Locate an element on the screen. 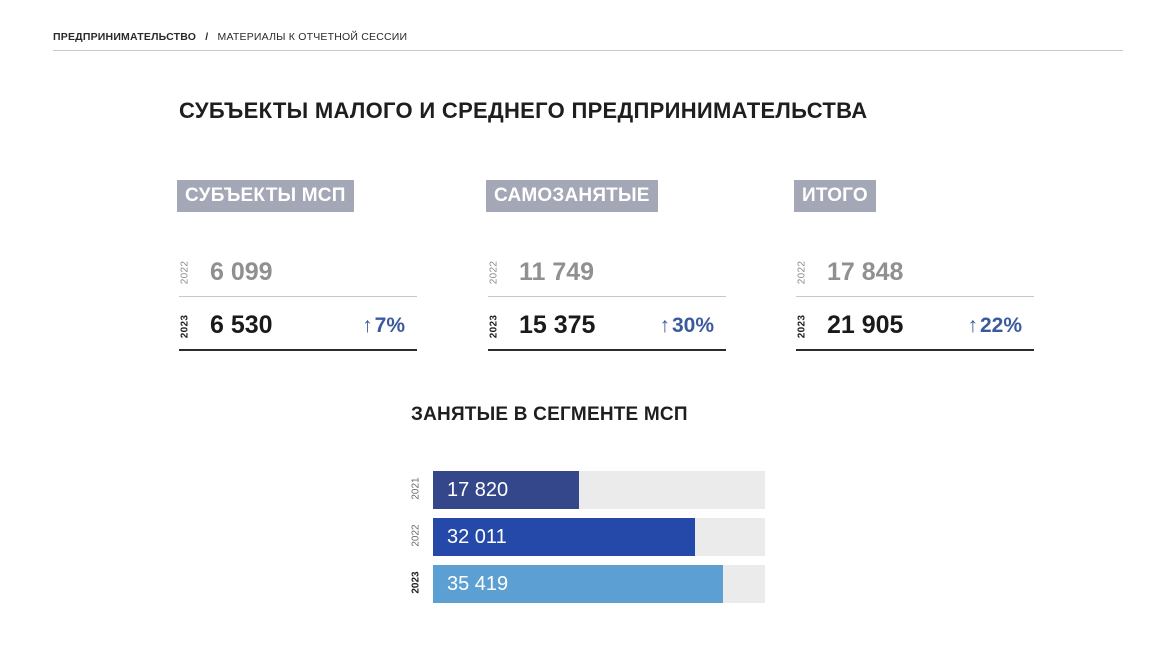 The image size is (1170, 652). growth-indicator: ↑22% is located at coordinates (994, 326).